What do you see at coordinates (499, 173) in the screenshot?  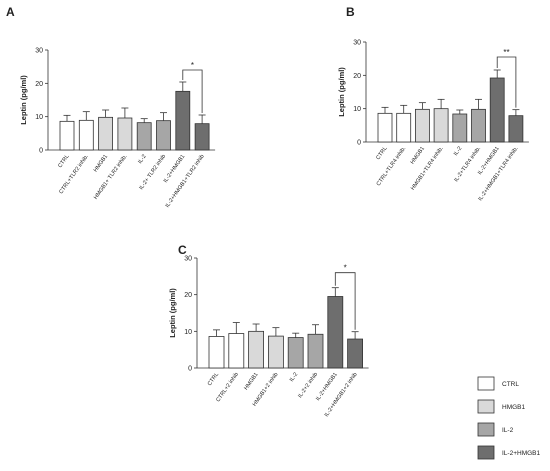 I see `x-tick-label: IL-2+HMGB1+TLR4 inhib.` at bounding box center [499, 173].